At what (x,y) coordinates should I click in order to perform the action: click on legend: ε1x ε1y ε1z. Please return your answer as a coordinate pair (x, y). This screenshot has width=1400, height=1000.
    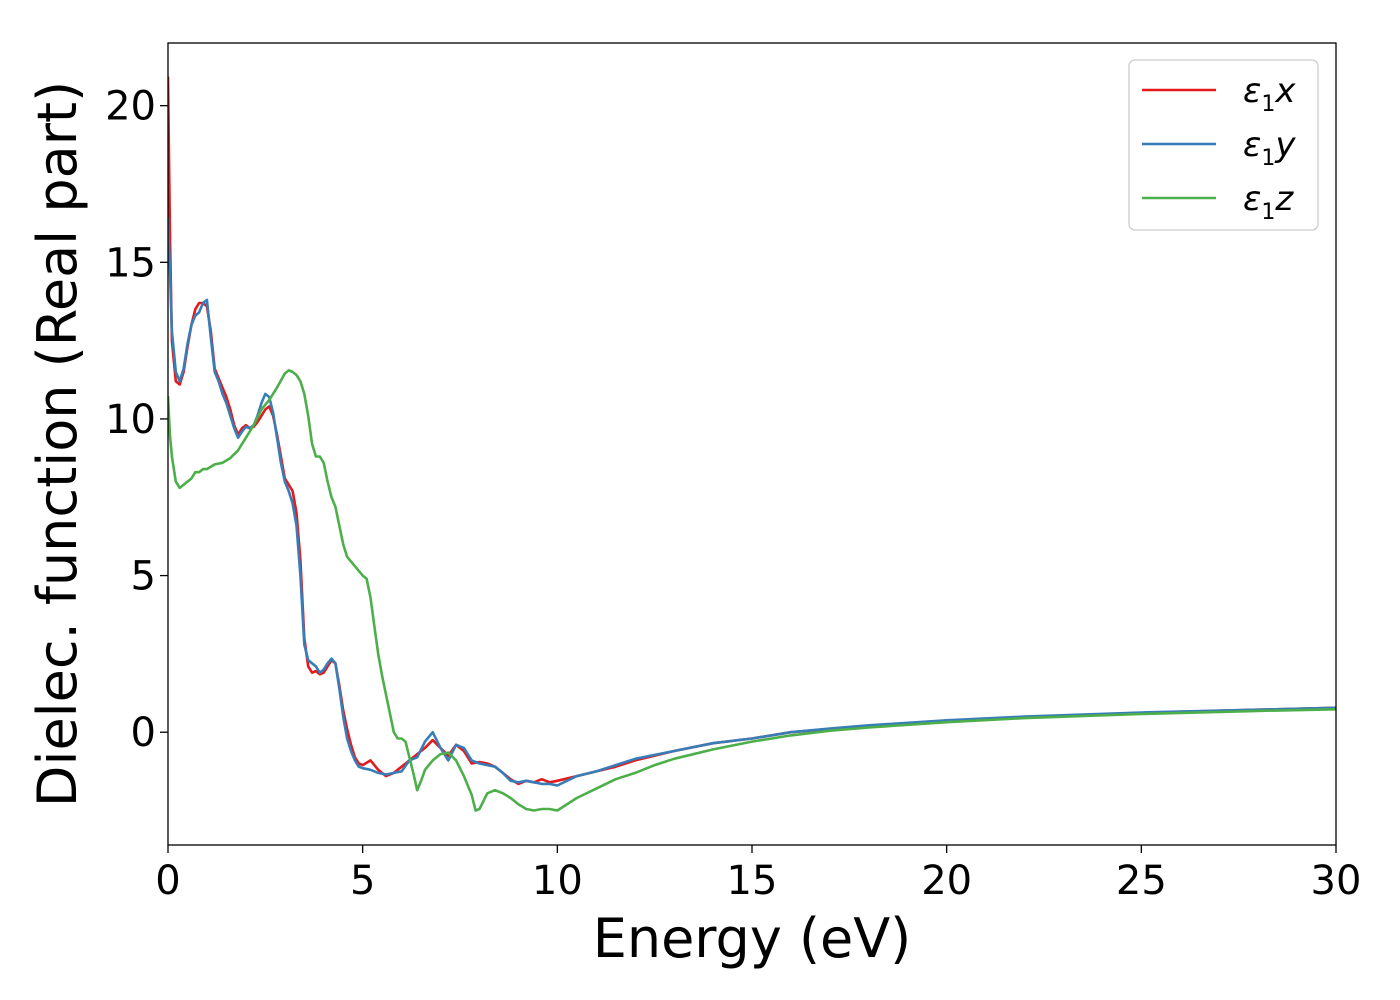
    Looking at the image, I should click on (1223, 145).